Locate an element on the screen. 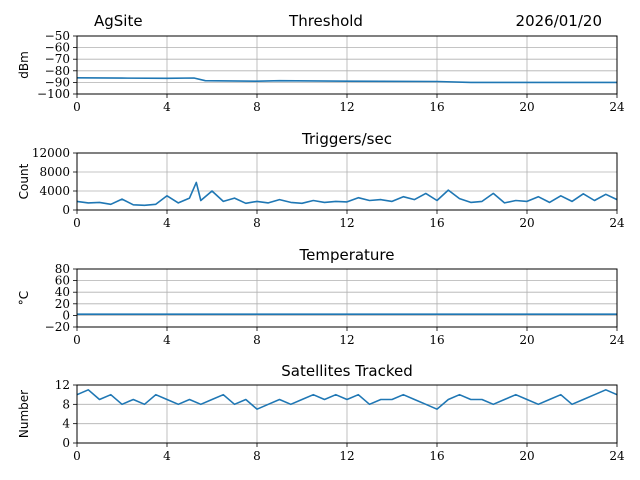 This screenshot has height=480, width=640. threshold-x-tick-label: 4 is located at coordinates (167, 107).